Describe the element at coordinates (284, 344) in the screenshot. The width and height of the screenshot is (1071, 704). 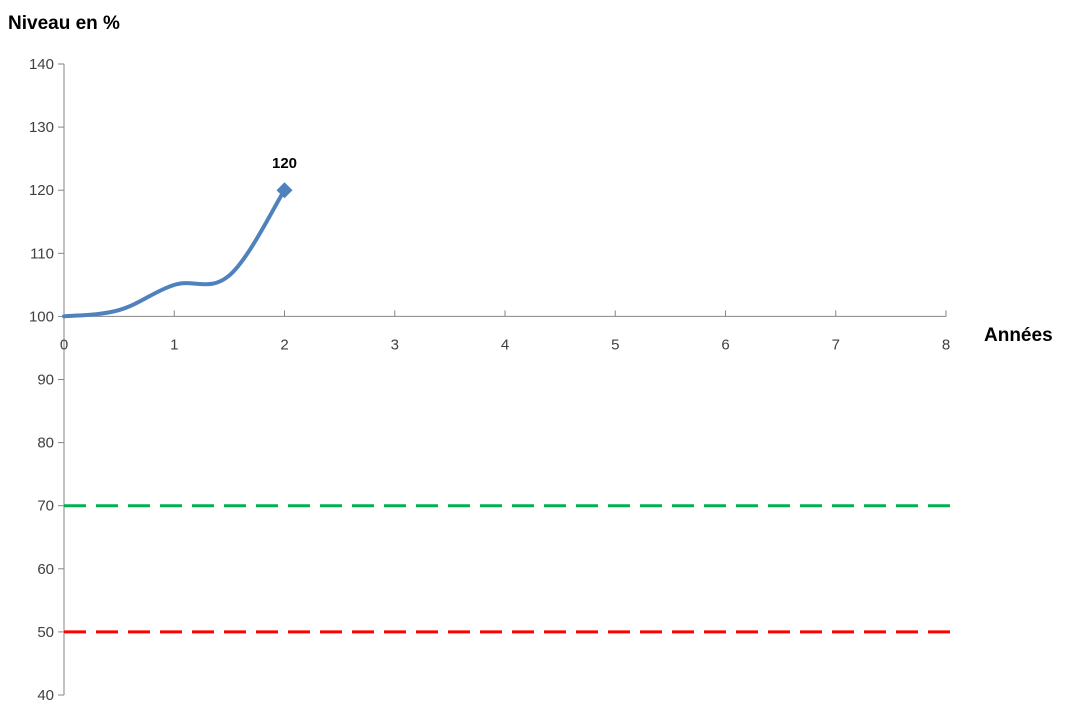
I see `x-tick-label: 2` at that location.